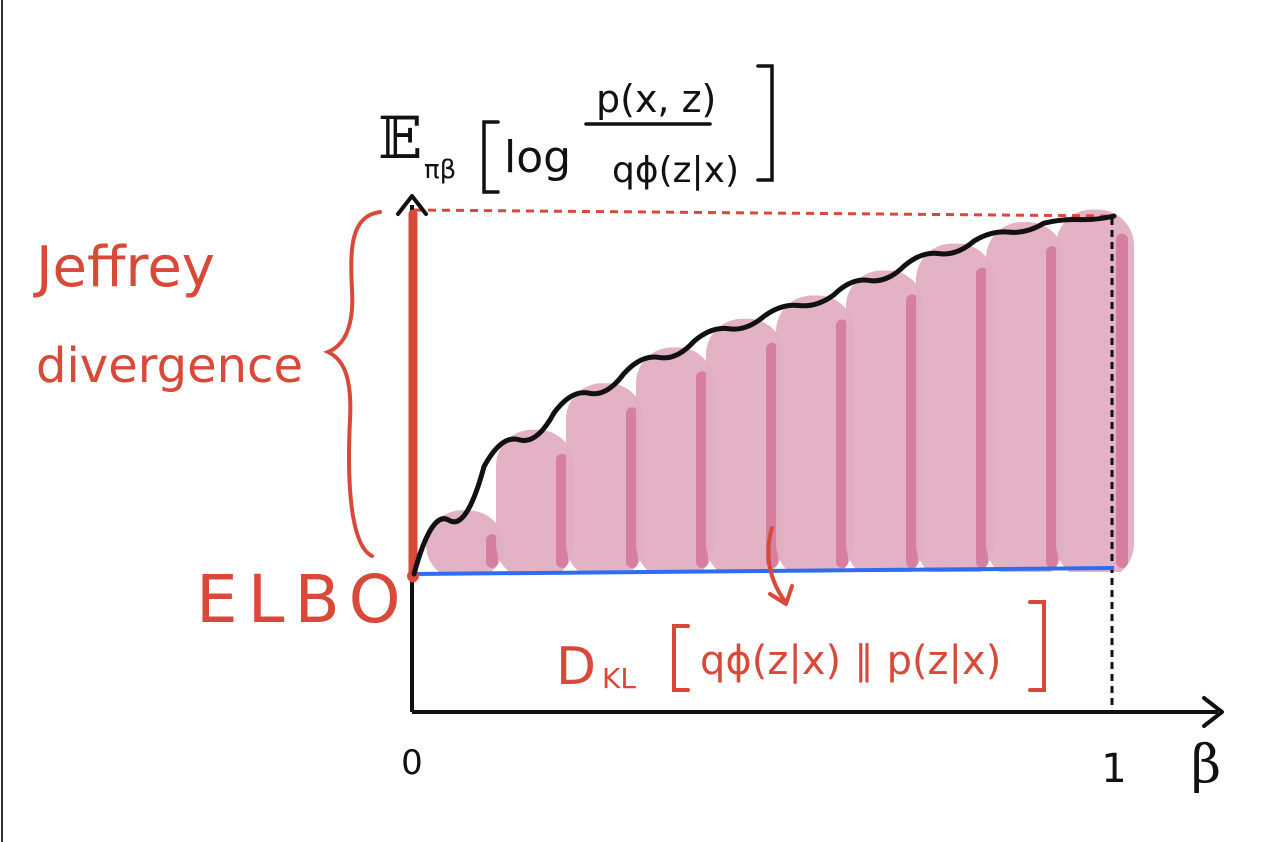 The width and height of the screenshot is (1266, 842). I want to click on expectation-subscript: πβ, so click(440, 170).